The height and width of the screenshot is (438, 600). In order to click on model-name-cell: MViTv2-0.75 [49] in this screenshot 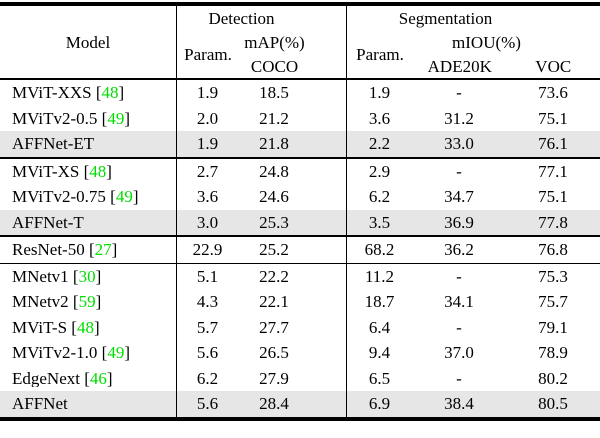, I will do `click(88, 196)`.